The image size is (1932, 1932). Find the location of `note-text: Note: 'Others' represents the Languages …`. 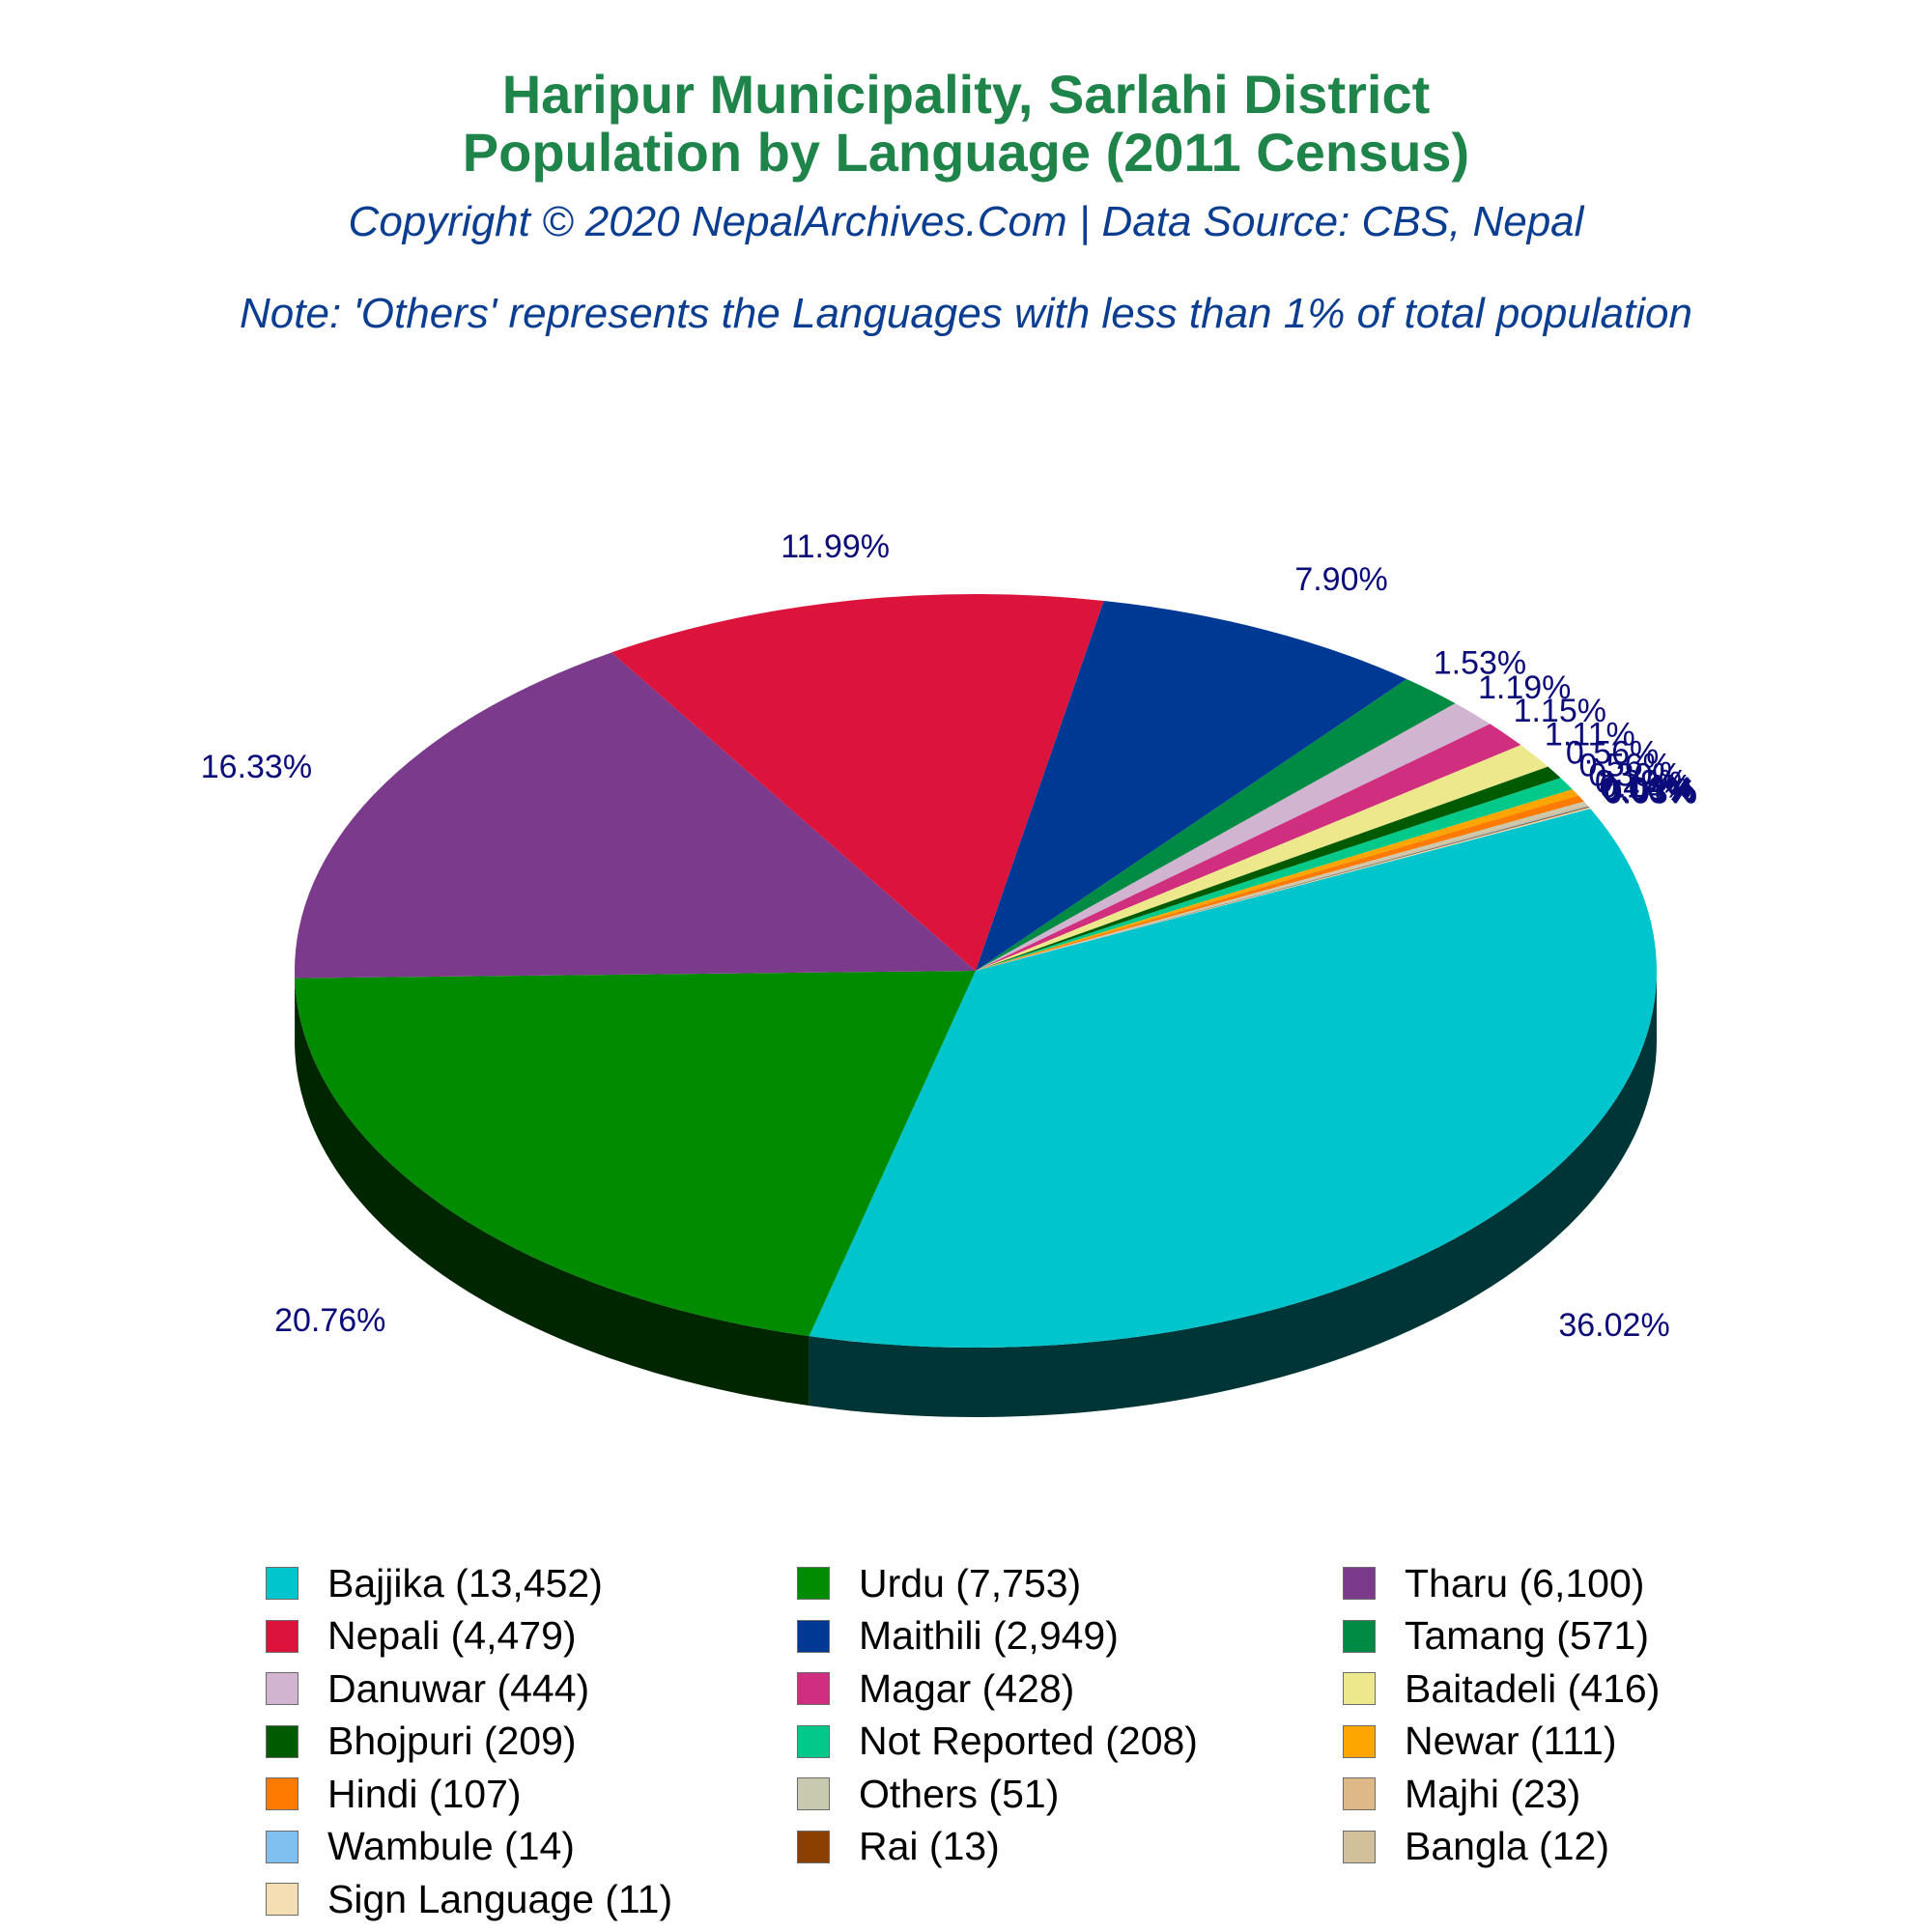

note-text: Note: 'Others' represents the Languages … is located at coordinates (966, 313).